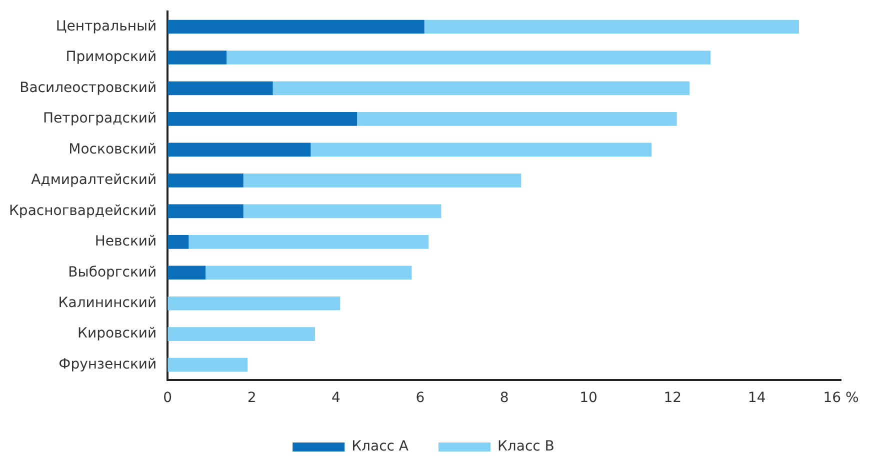  I want to click on x-tick-label: 4, so click(336, 398).